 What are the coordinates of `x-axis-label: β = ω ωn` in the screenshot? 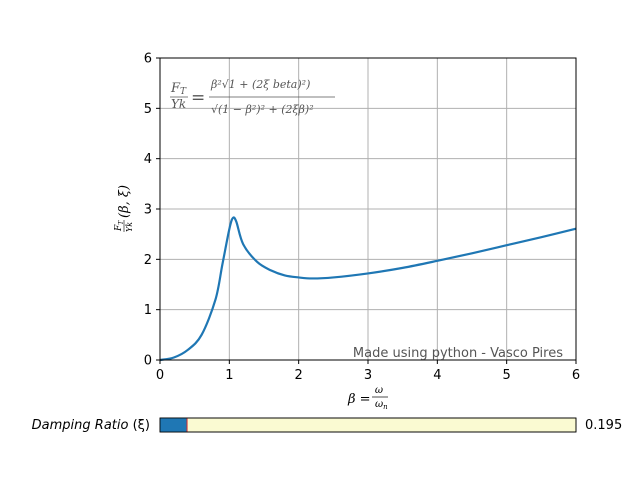 It's located at (367, 398).